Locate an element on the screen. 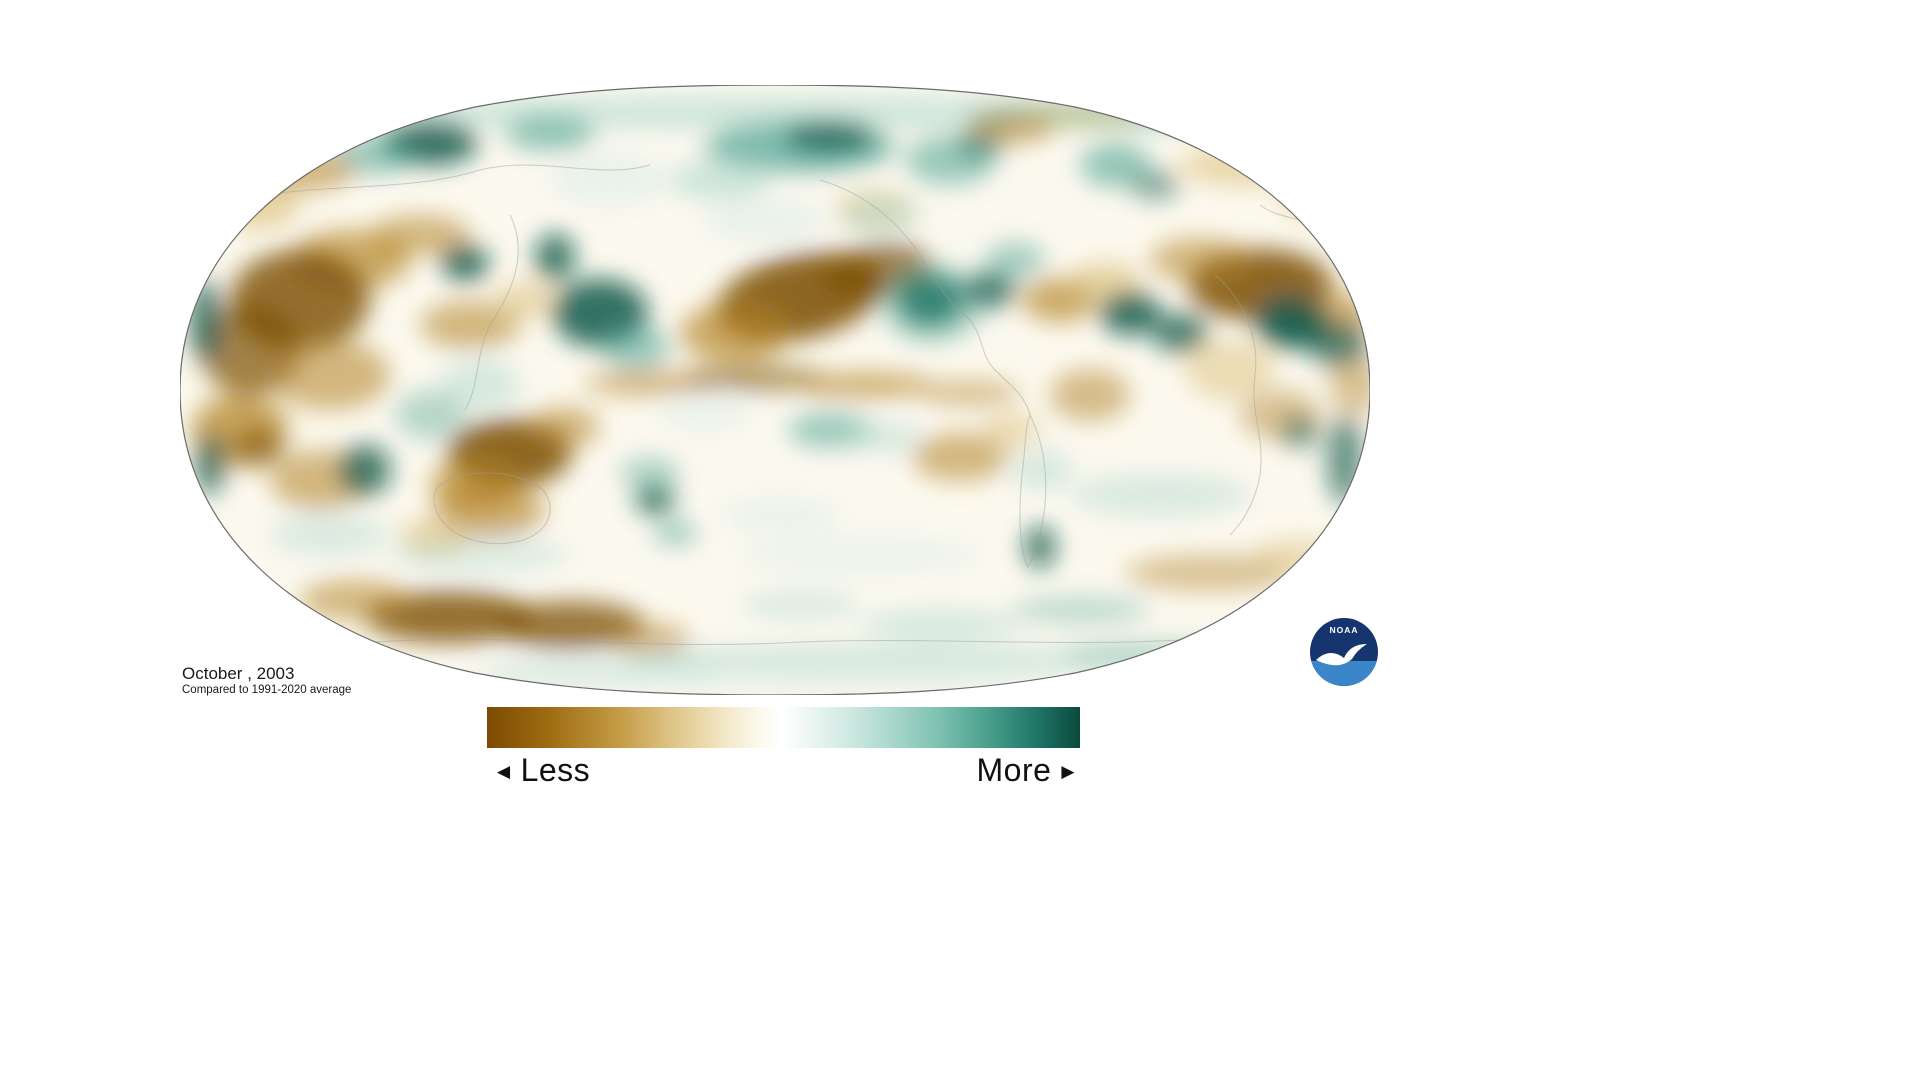  left-arrow-icon: ◀ is located at coordinates (504, 771).